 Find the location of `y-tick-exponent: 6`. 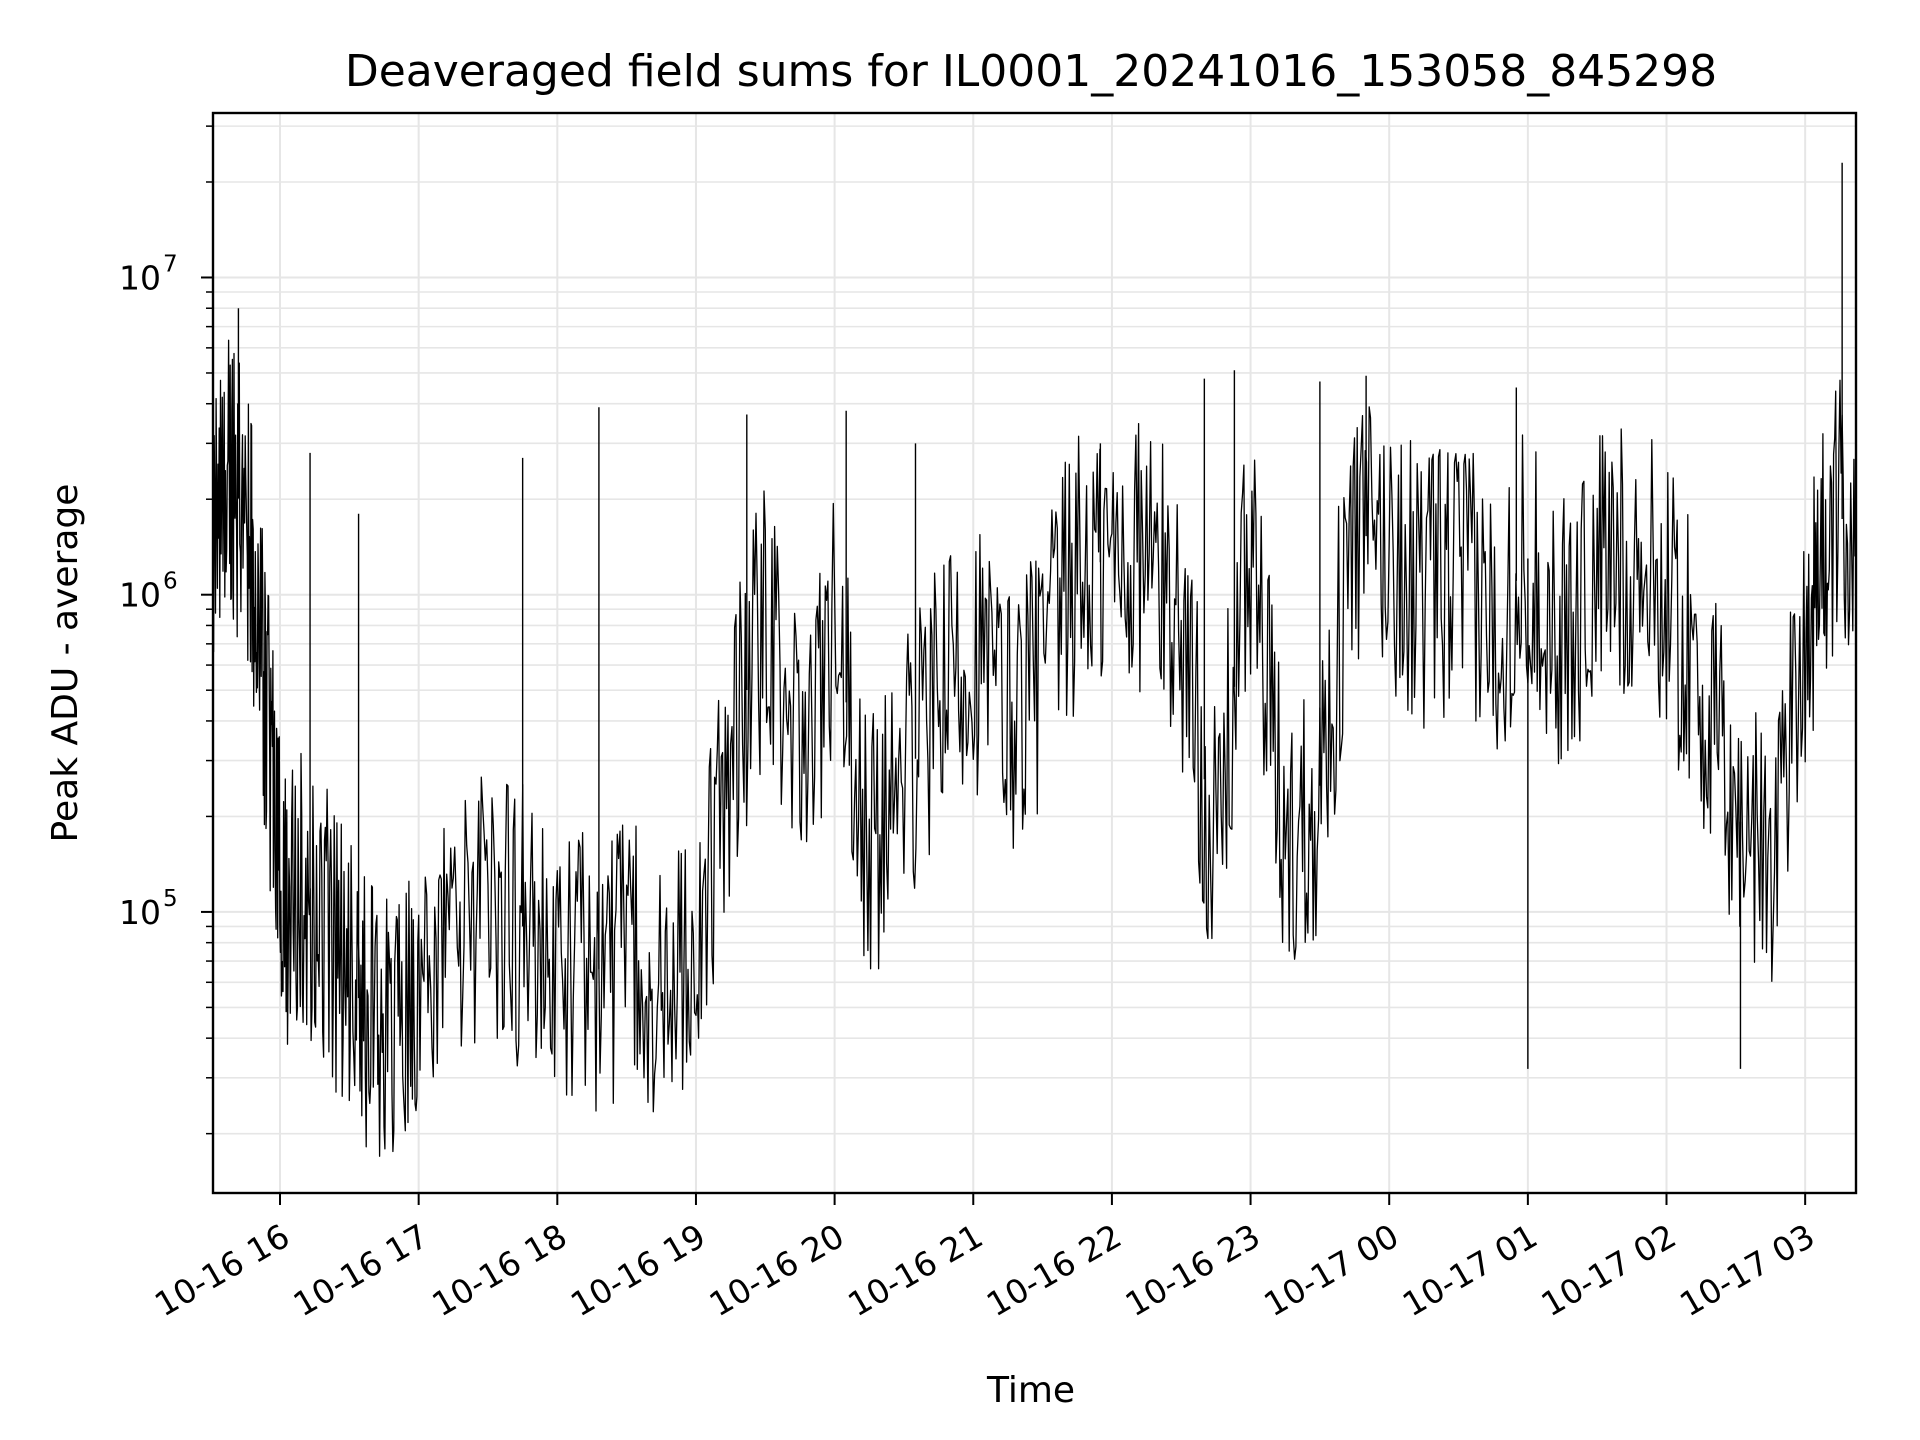

y-tick-exponent: 6 is located at coordinates (170, 582).